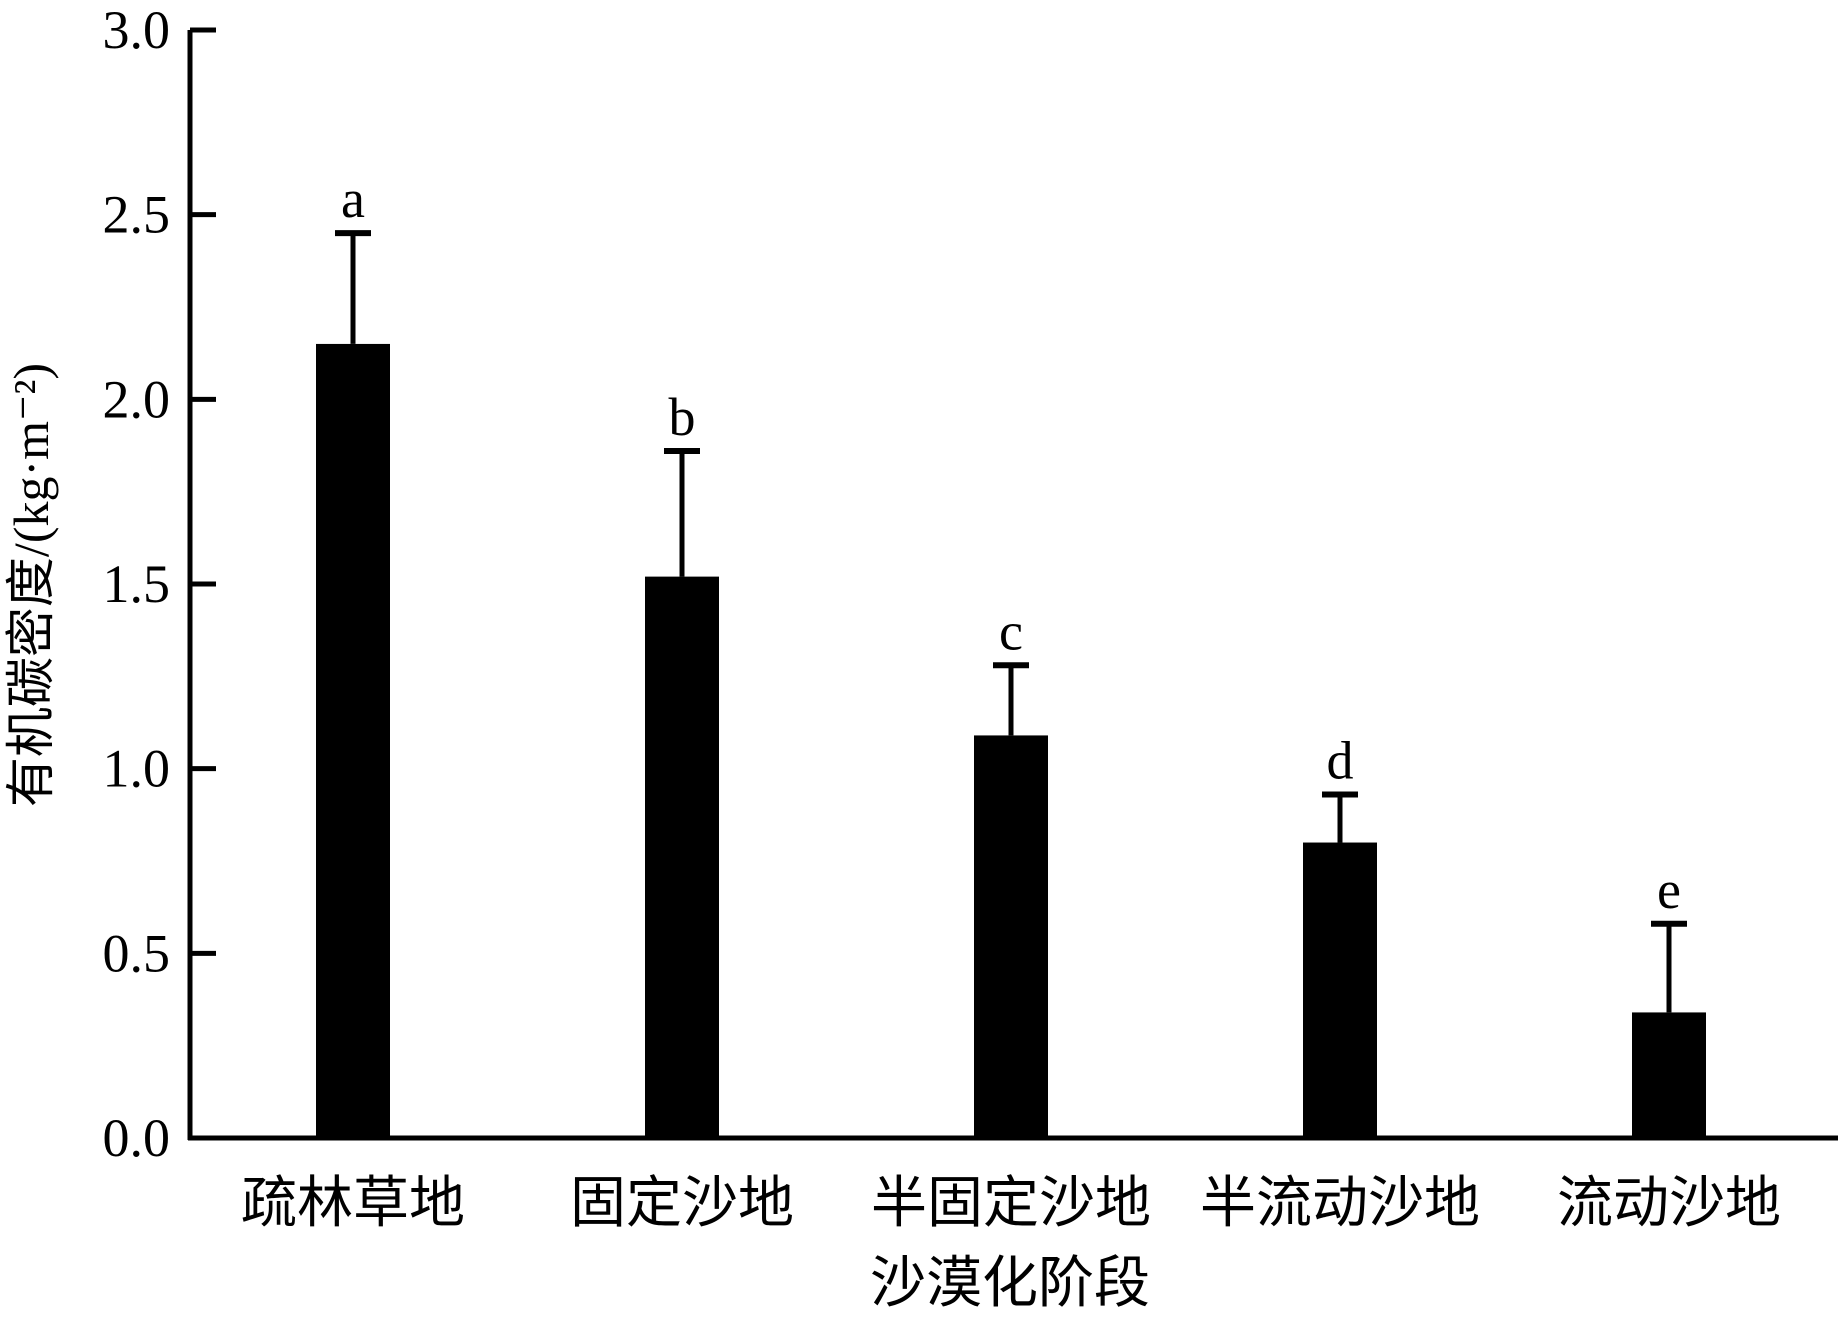  Describe the element at coordinates (682, 417) in the screenshot. I see `significance-label: b` at that location.